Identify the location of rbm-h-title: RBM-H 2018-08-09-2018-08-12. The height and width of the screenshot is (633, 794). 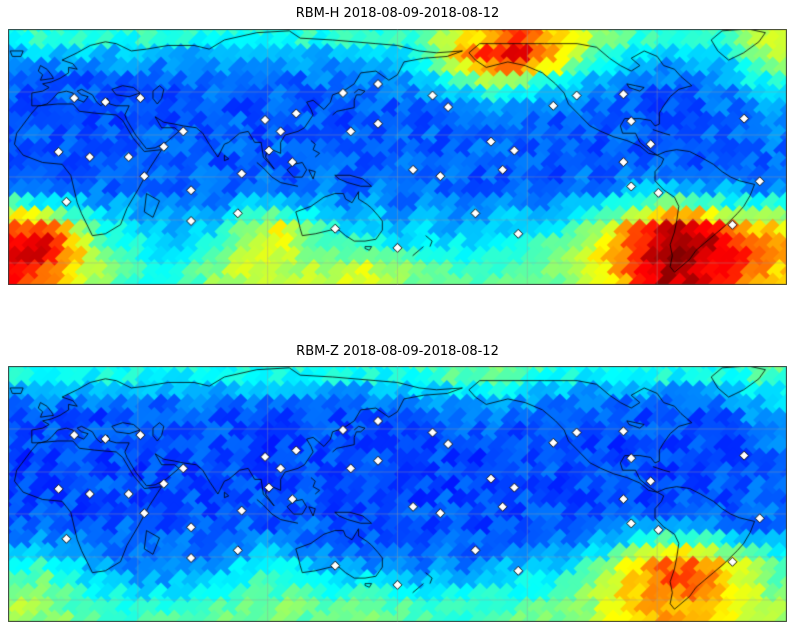
(397, 13).